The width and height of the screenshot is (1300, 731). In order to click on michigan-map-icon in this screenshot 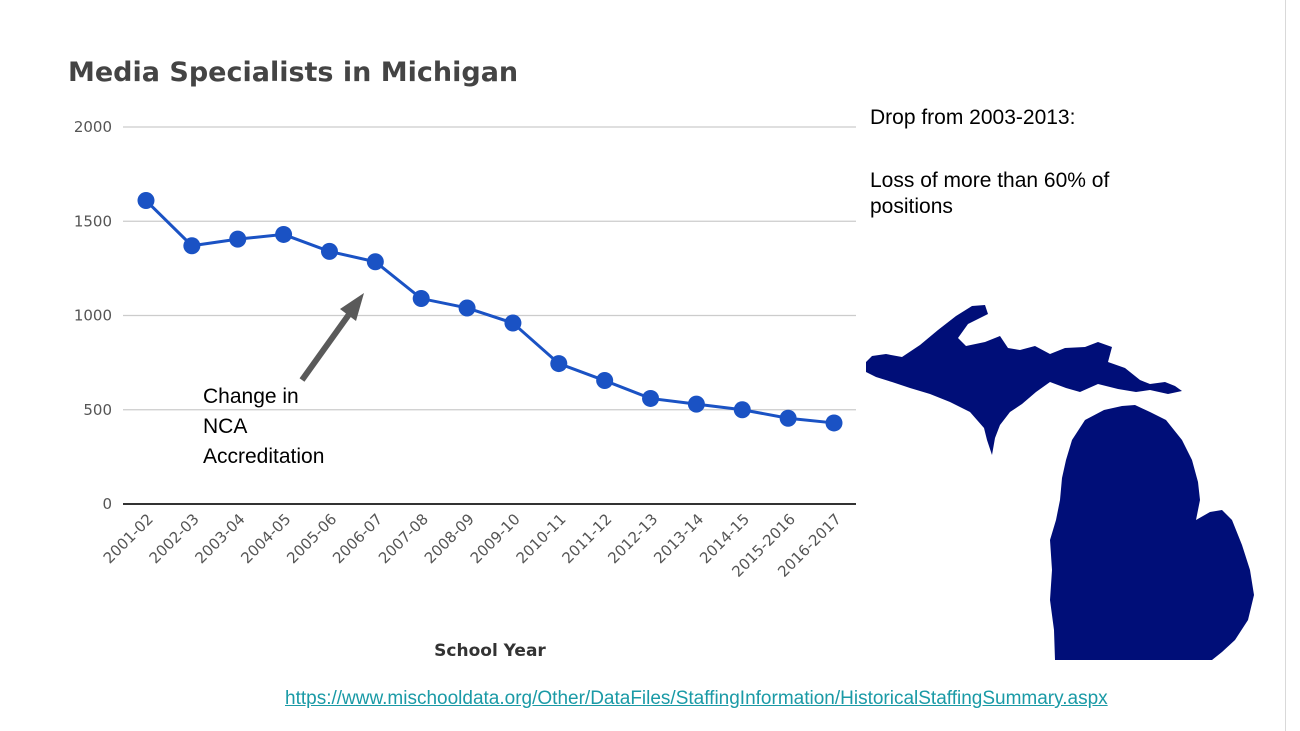, I will do `click(1060, 482)`.